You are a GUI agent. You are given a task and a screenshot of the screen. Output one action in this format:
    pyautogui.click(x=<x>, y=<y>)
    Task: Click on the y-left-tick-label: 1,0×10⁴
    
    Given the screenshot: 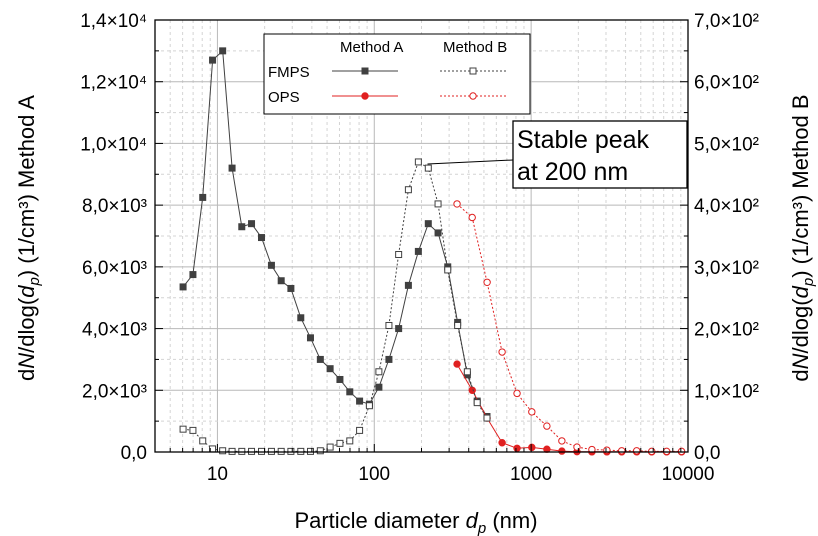 What is the action you would take?
    pyautogui.click(x=113, y=144)
    